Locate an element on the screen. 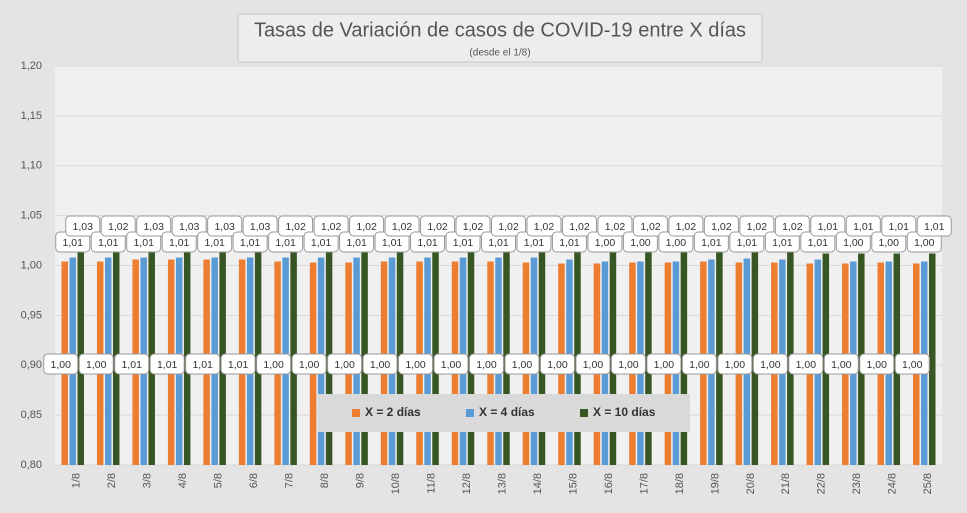 This screenshot has height=513, width=967. x-tick-label: 7/8 is located at coordinates (290, 480).